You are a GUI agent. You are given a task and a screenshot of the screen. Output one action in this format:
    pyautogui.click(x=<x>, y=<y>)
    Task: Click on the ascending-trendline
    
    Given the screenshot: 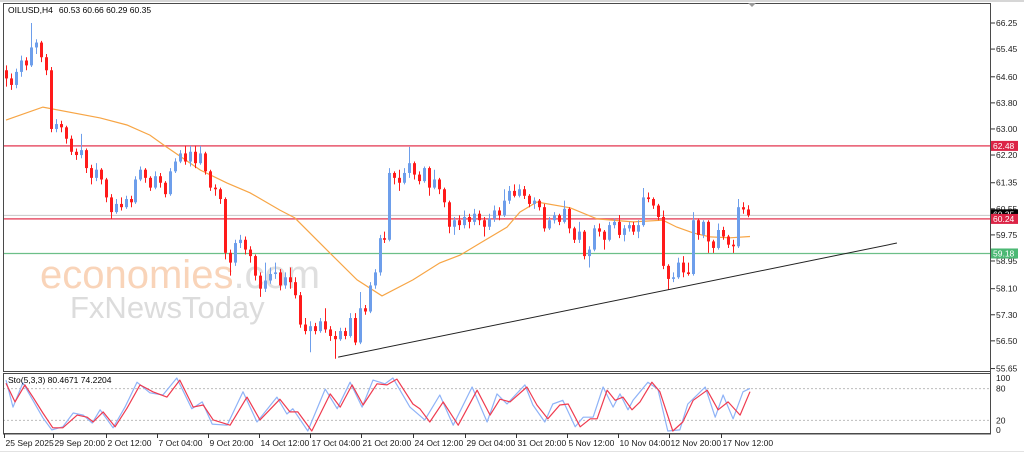 What is the action you would take?
    pyautogui.click(x=618, y=300)
    